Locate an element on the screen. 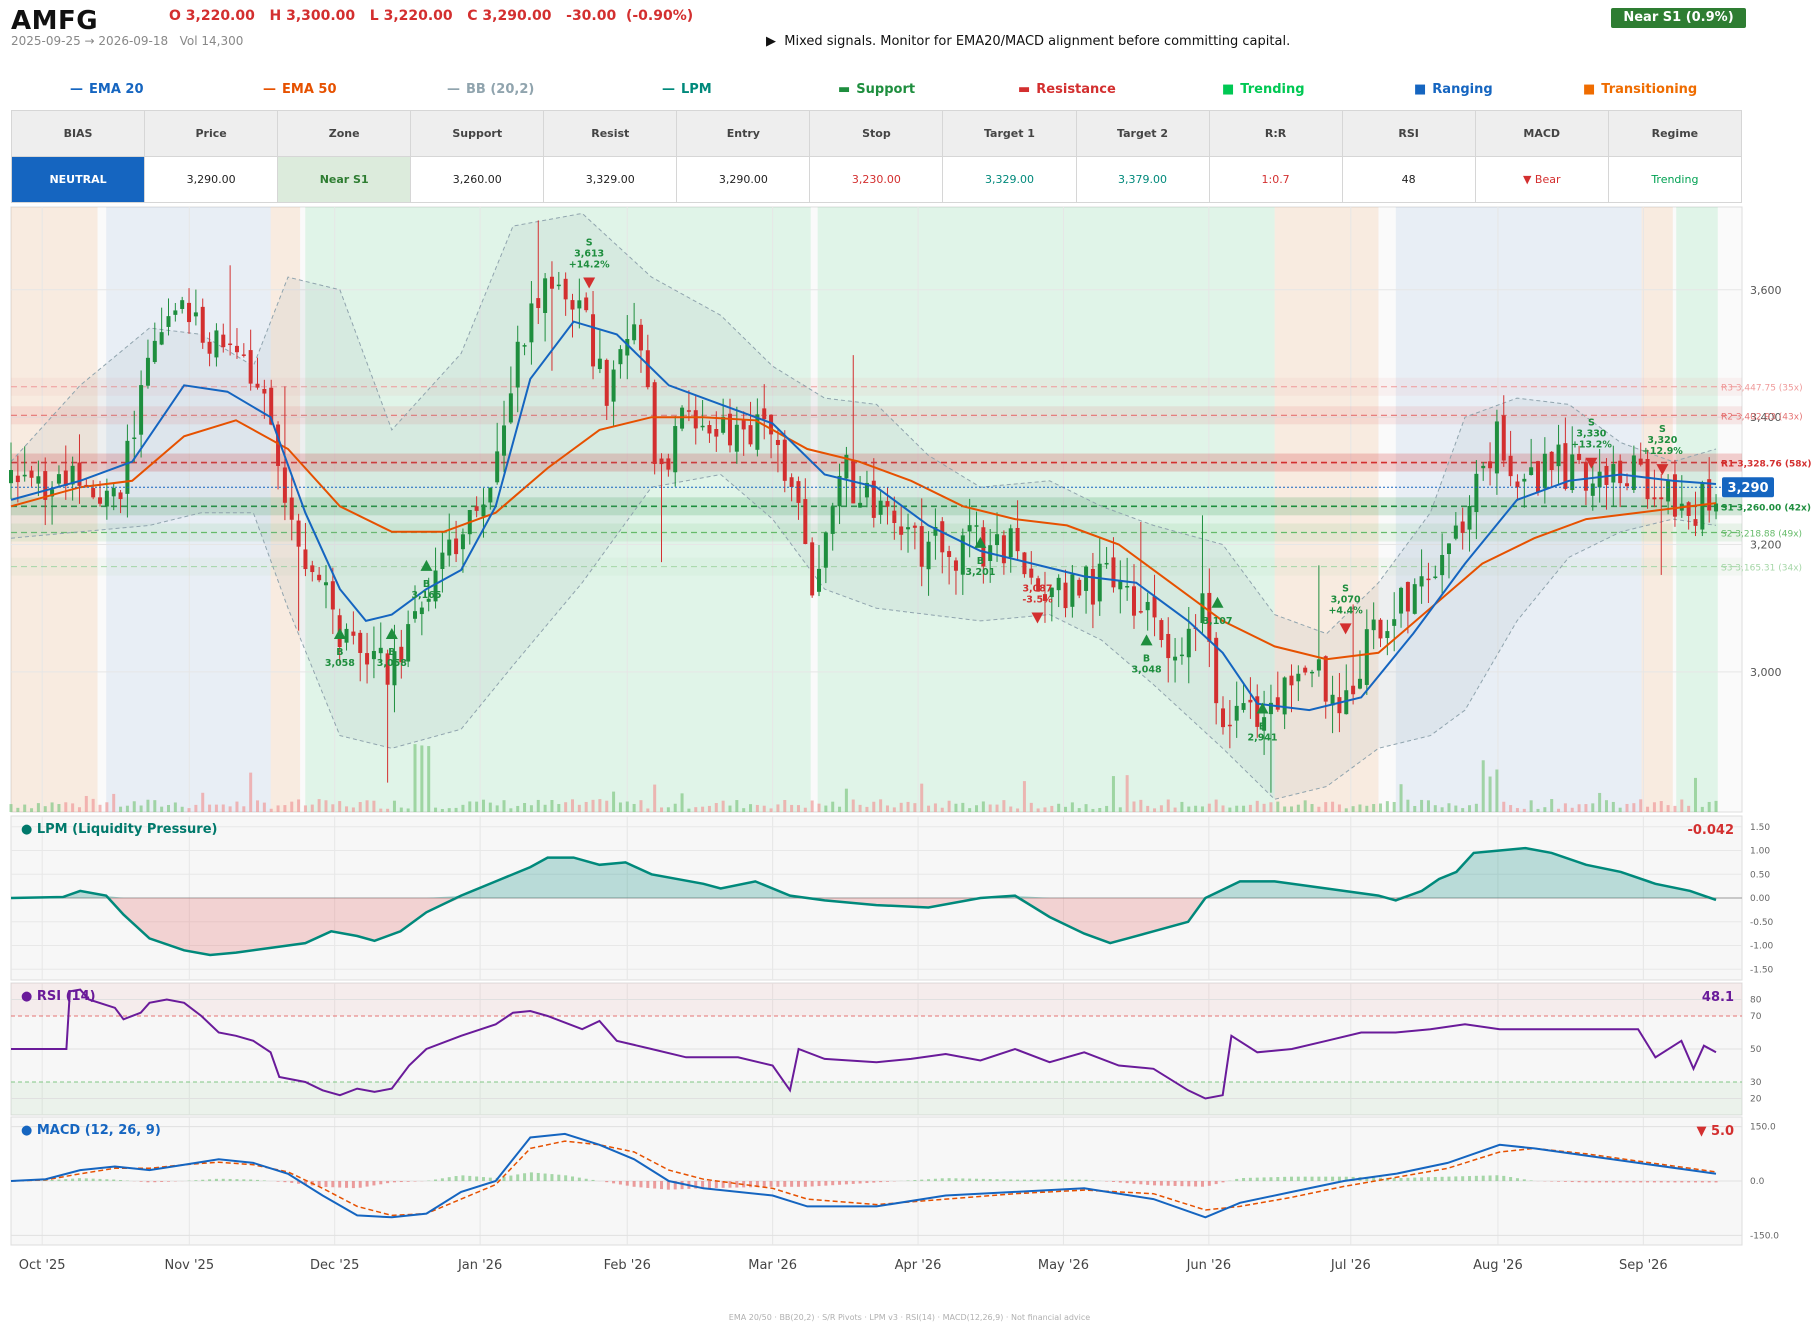 Image resolution: width=1819 pixels, height=1330 pixels. macd-signal-line is located at coordinates (863, 1178).